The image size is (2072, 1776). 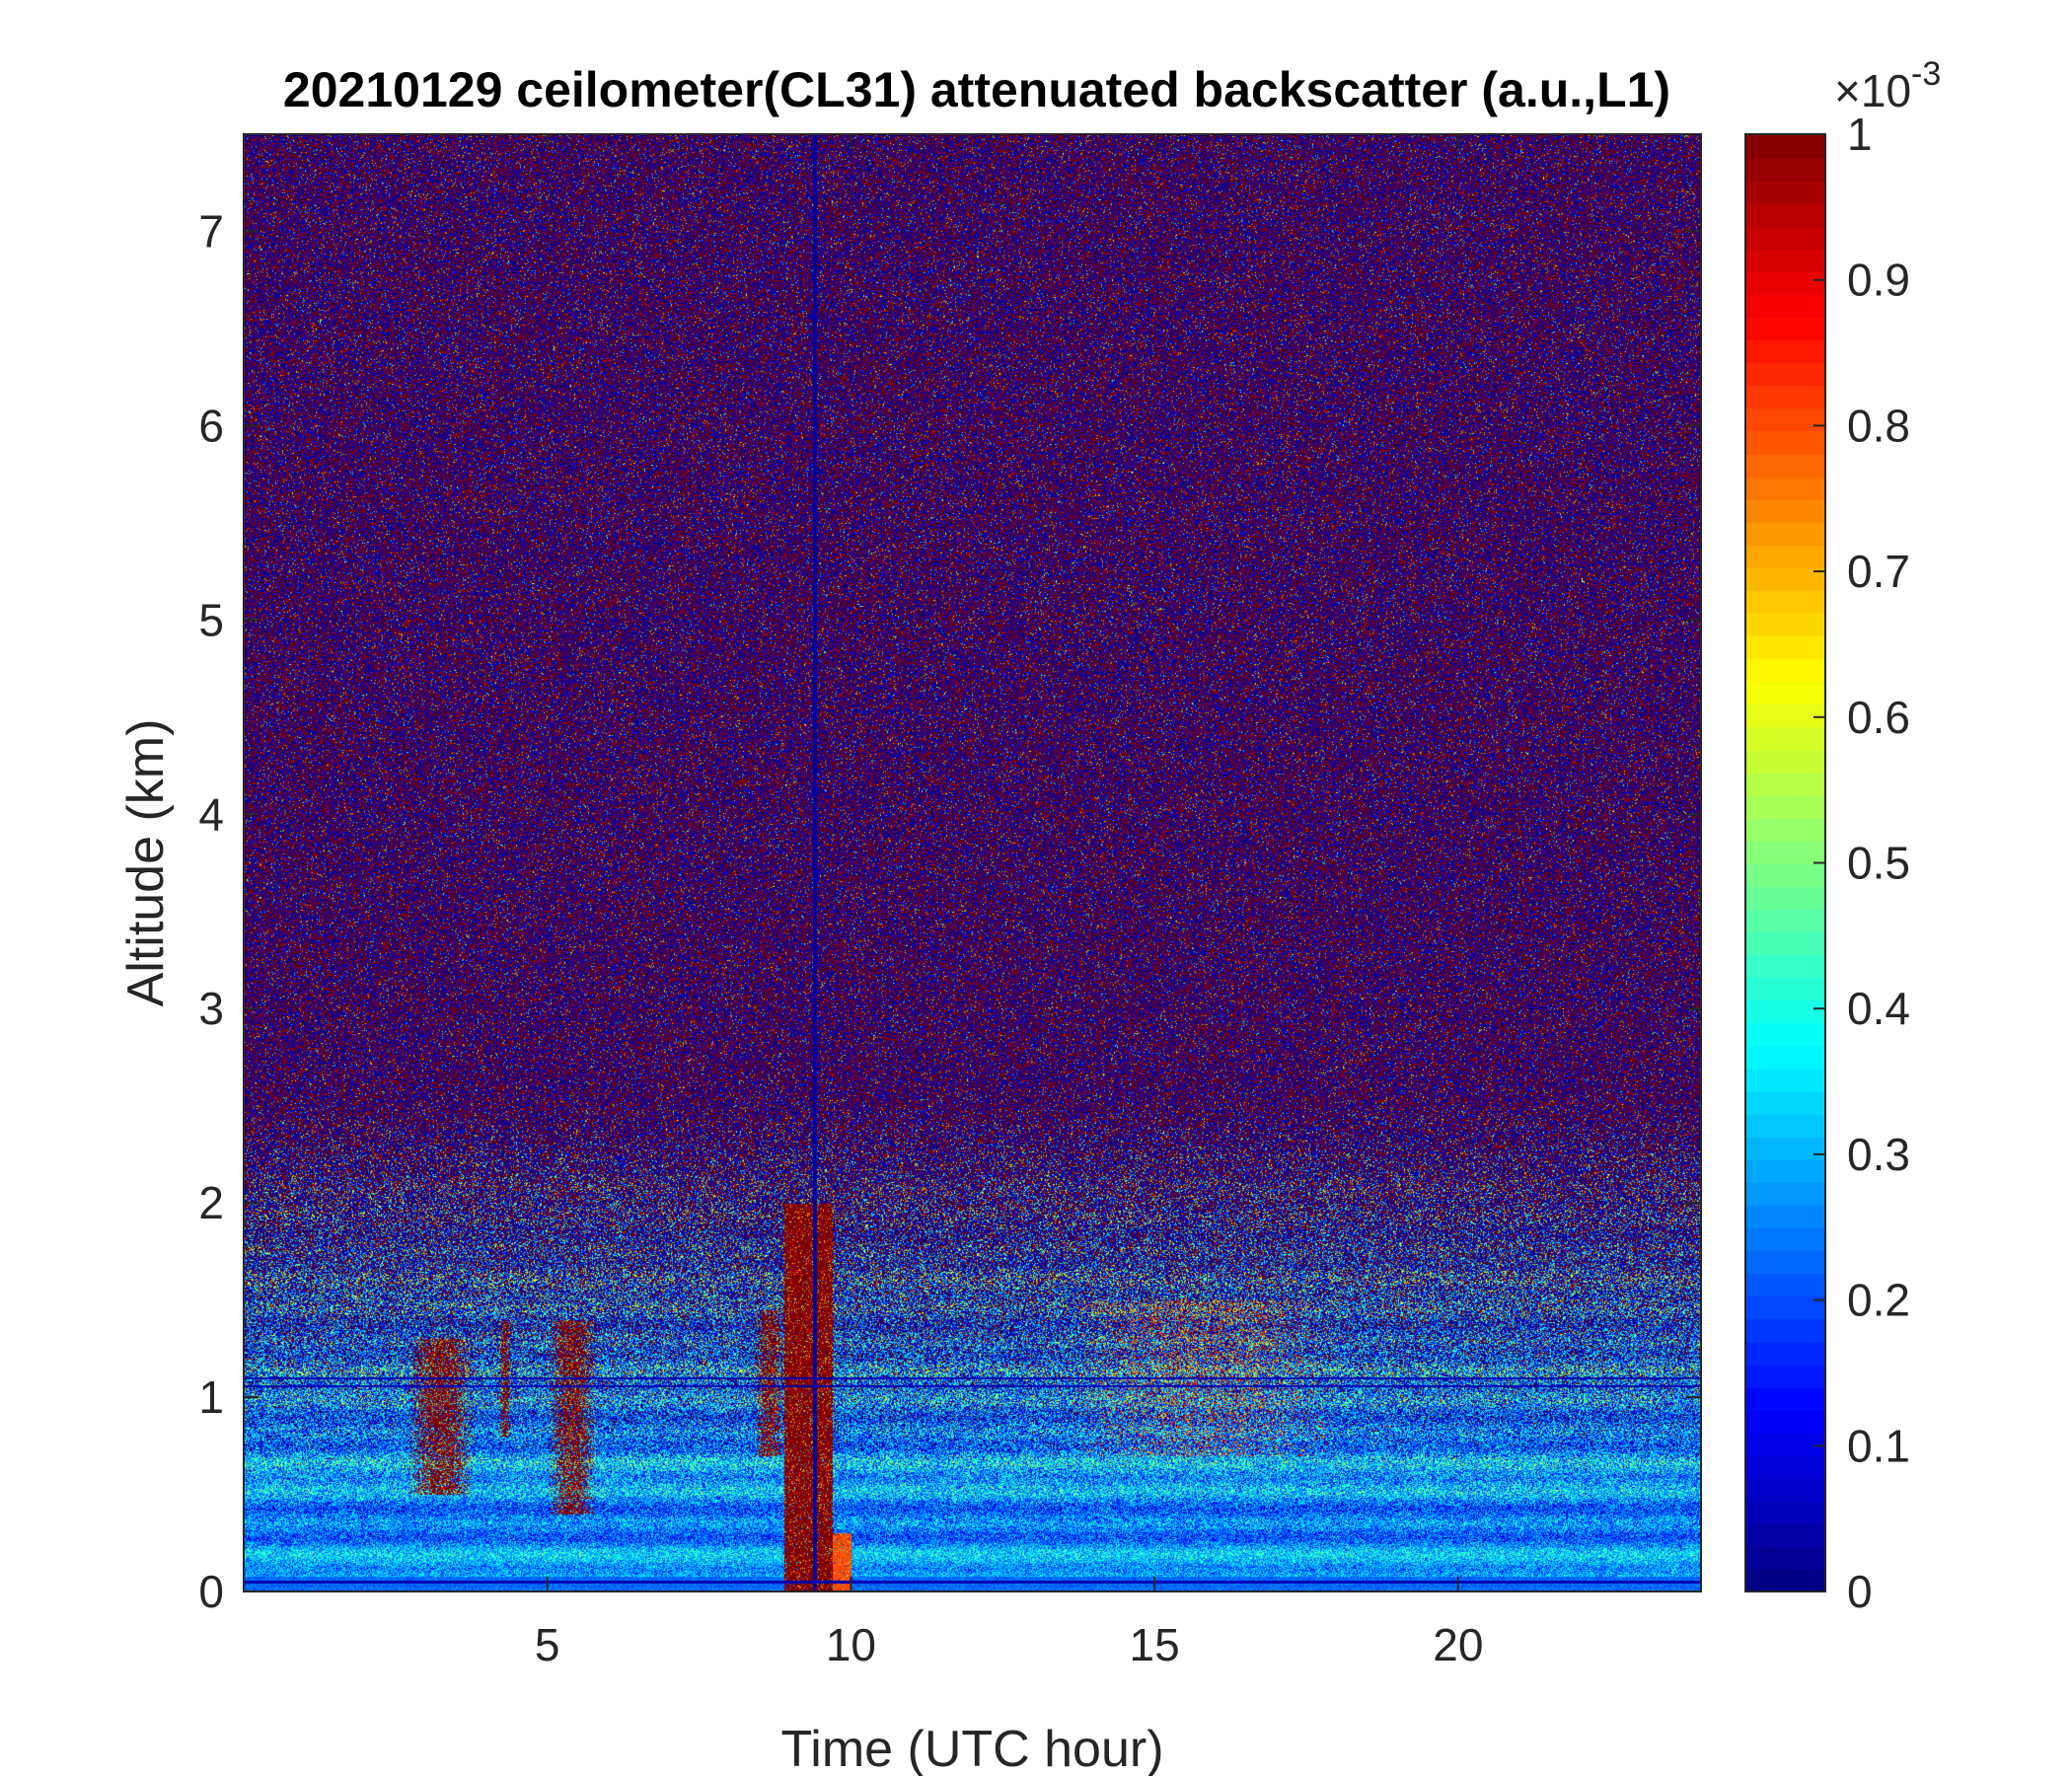 What do you see at coordinates (1888, 86) in the screenshot?
I see `colorbar-exponent: ×10⁻³` at bounding box center [1888, 86].